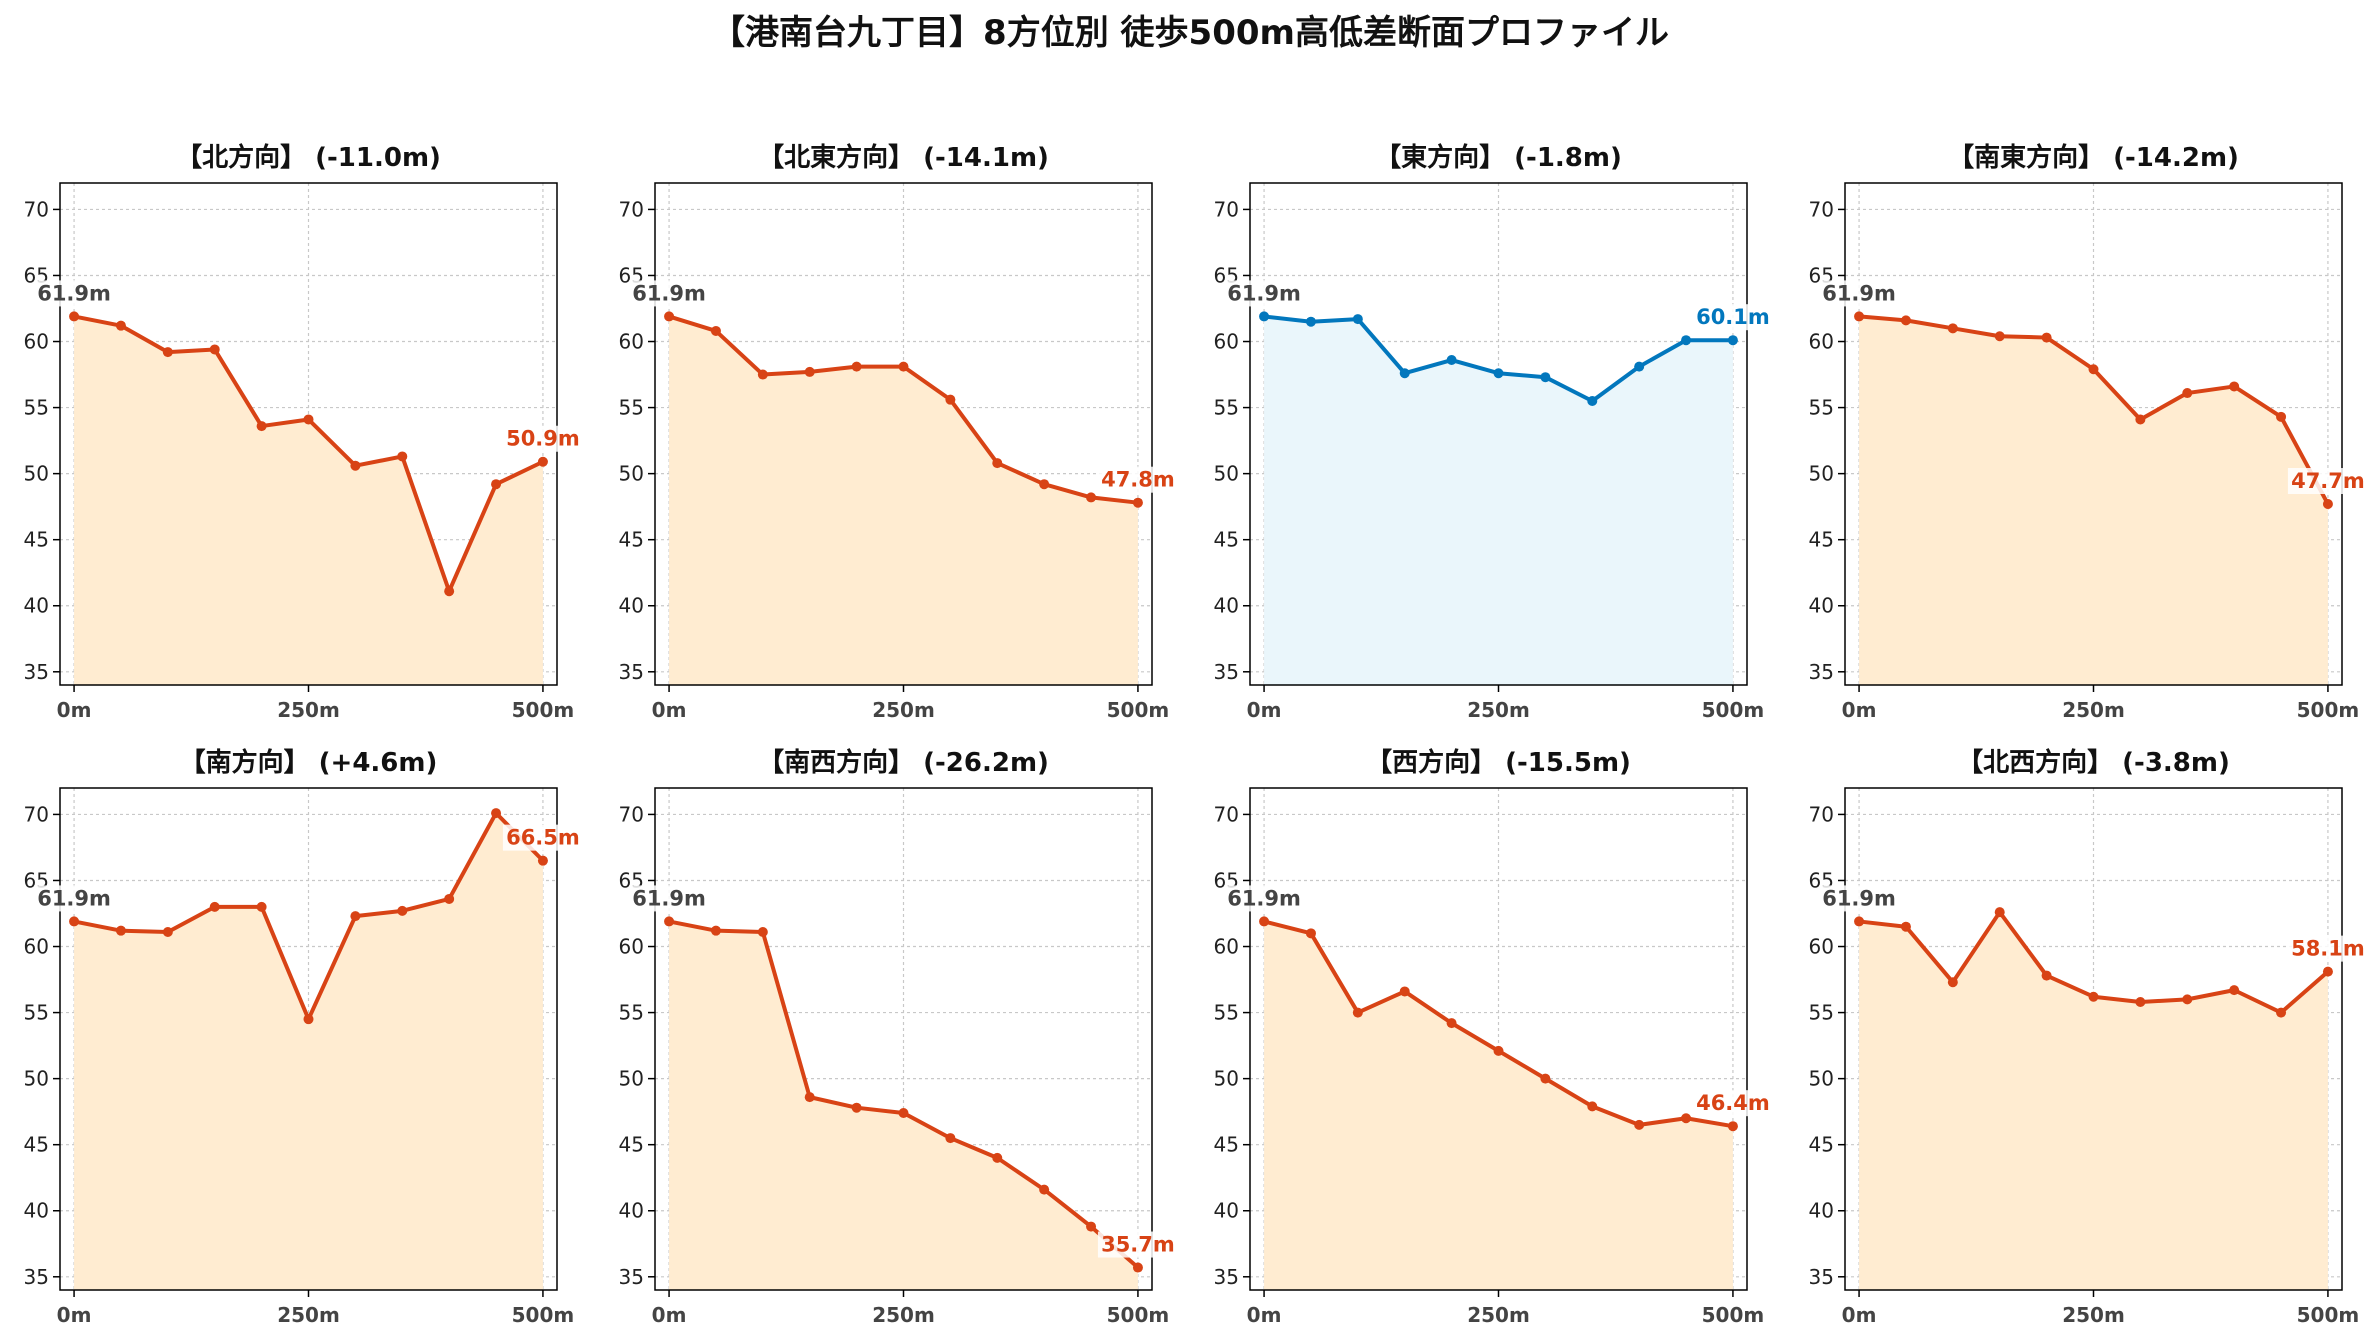 Image resolution: width=2380 pixels, height=1340 pixels. I want to click on chart-title: 【港南台九丁目】8方位別 徒歩500m高低差断面プロファイル, so click(1190, 33).